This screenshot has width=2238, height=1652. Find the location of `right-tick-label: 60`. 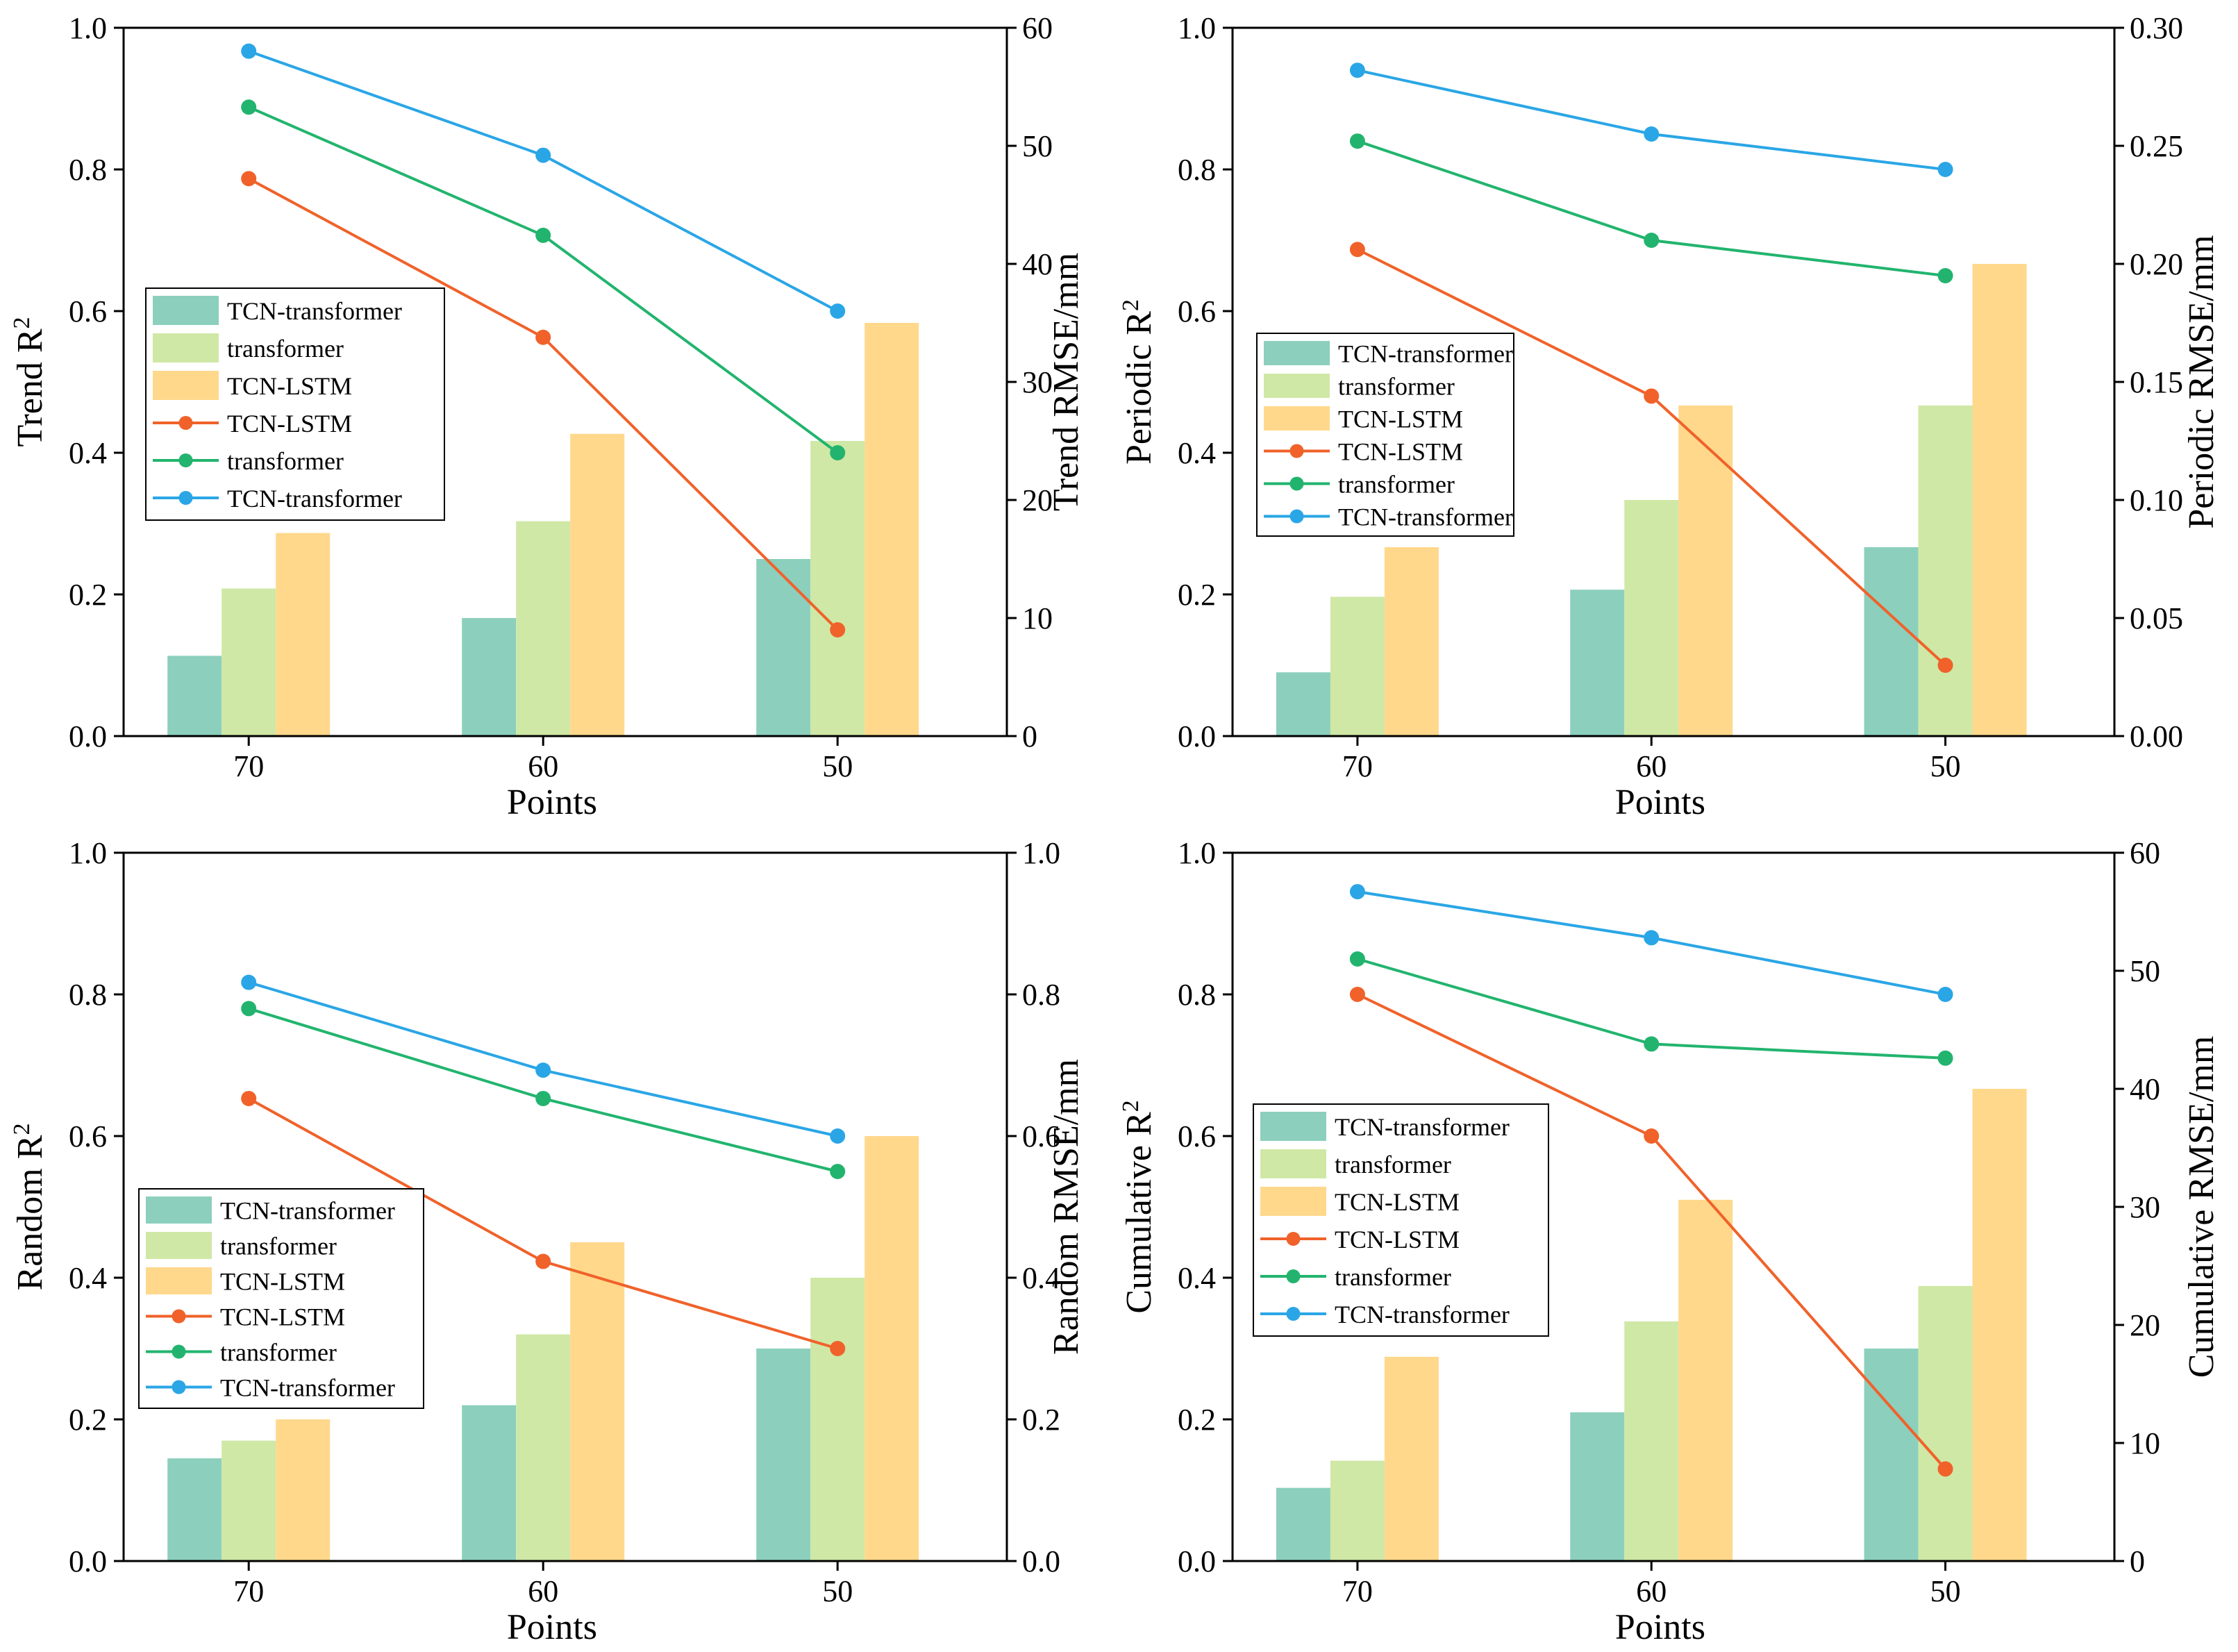

right-tick-label: 60 is located at coordinates (1037, 28).